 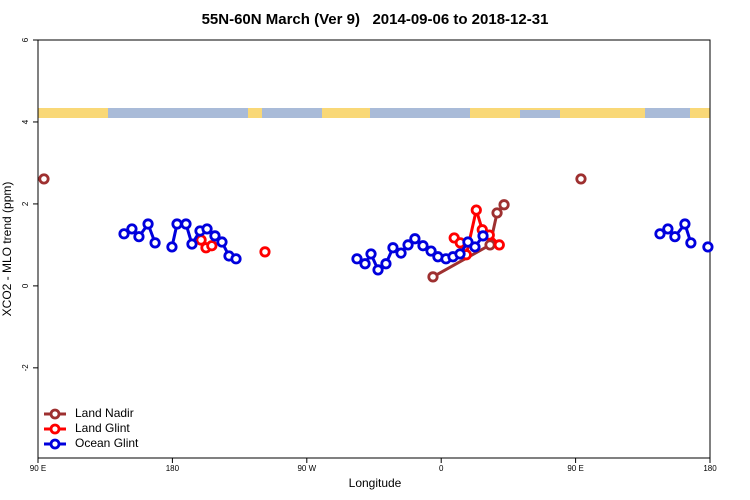 I want to click on map-strip, so click(x=374, y=113).